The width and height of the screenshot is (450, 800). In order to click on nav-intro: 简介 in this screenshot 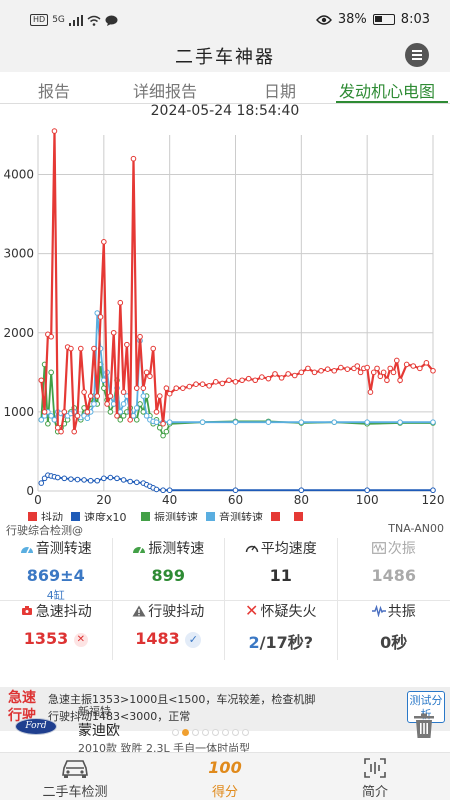, I will do `click(375, 778)`.